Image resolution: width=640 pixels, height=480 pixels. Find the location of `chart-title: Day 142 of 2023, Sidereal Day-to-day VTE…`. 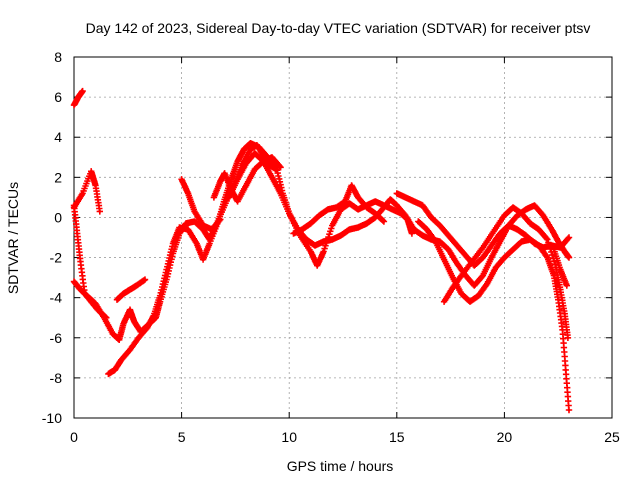

chart-title: Day 142 of 2023, Sidereal Day-to-day VTE… is located at coordinates (338, 28).